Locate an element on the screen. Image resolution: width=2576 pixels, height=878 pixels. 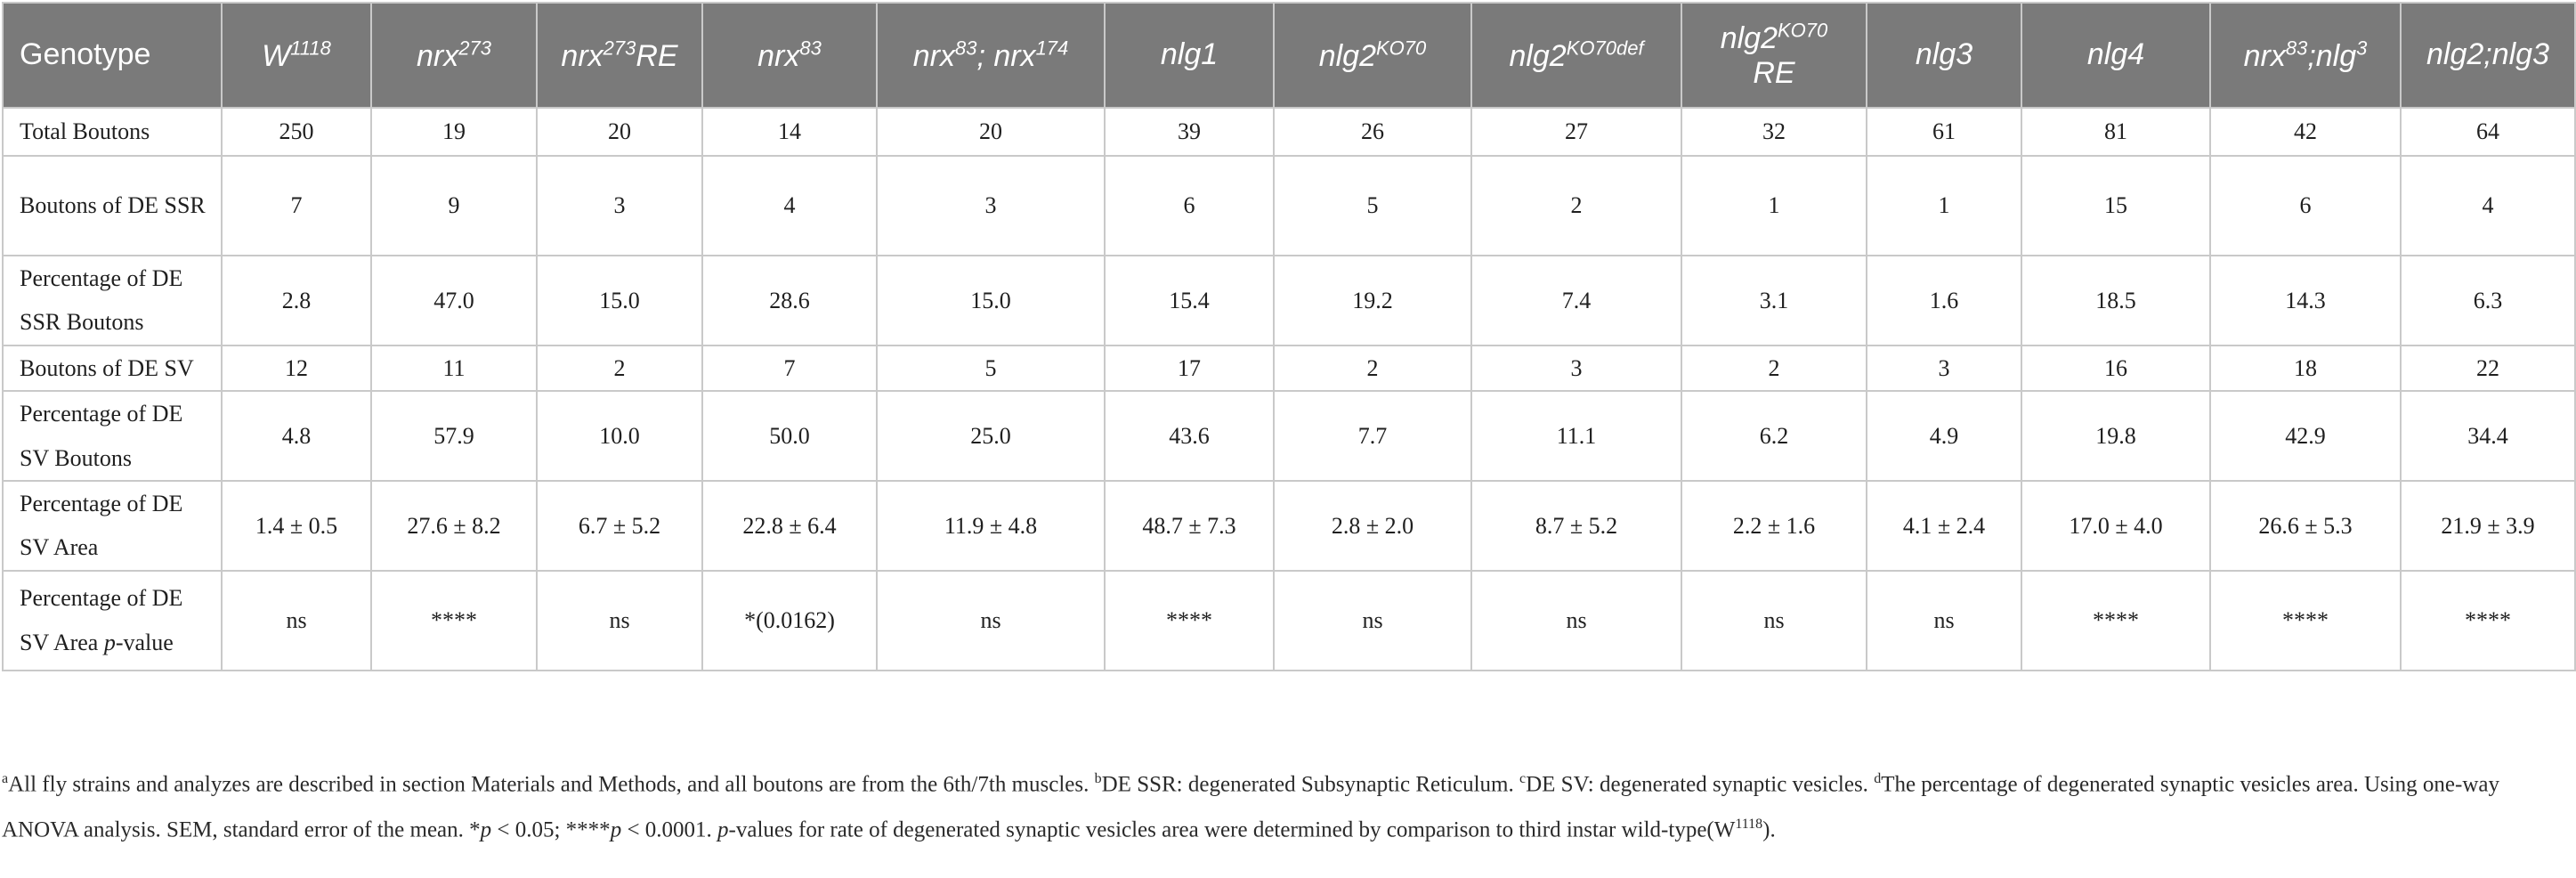
genotype-allele-superscript: 174 is located at coordinates (1052, 48).